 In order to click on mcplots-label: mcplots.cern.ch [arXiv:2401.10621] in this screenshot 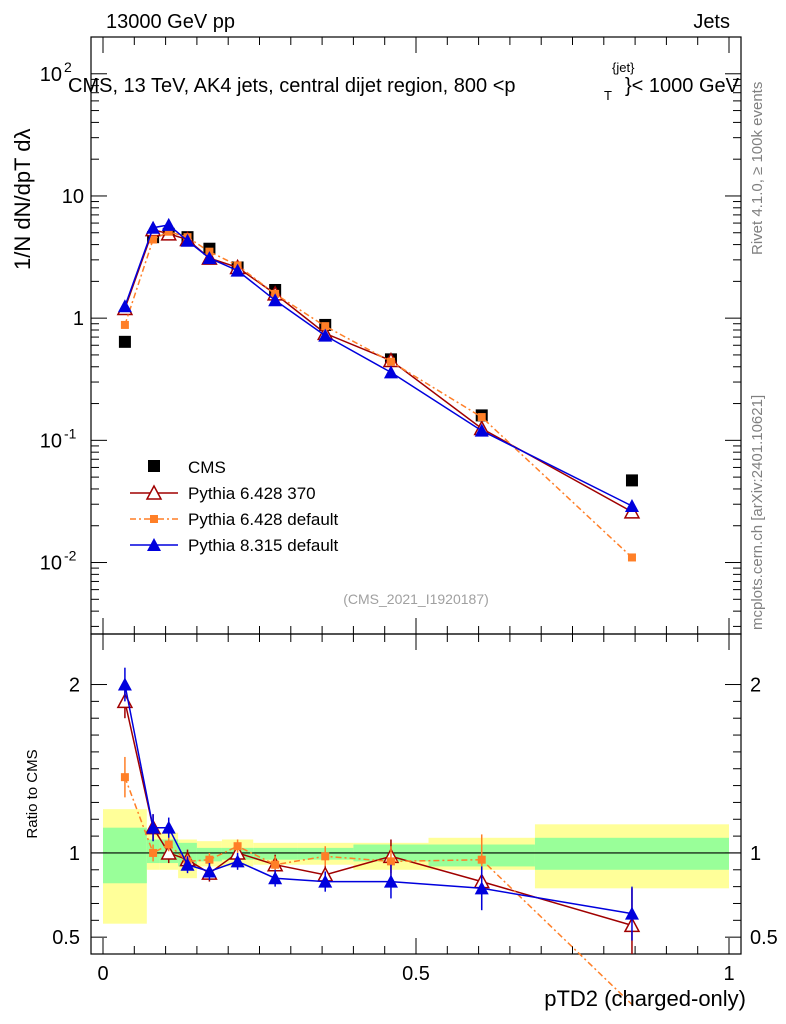, I will do `click(757, 512)`.